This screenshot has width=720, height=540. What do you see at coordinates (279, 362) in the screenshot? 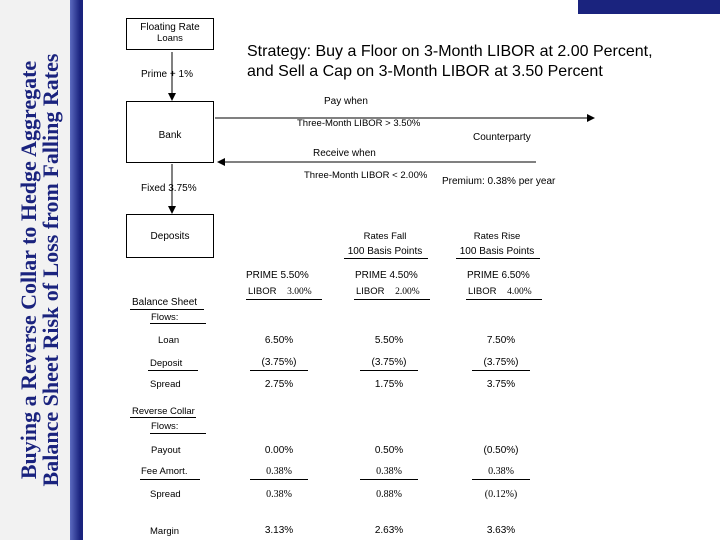
I see `deposit-base: (3.75%)` at bounding box center [279, 362].